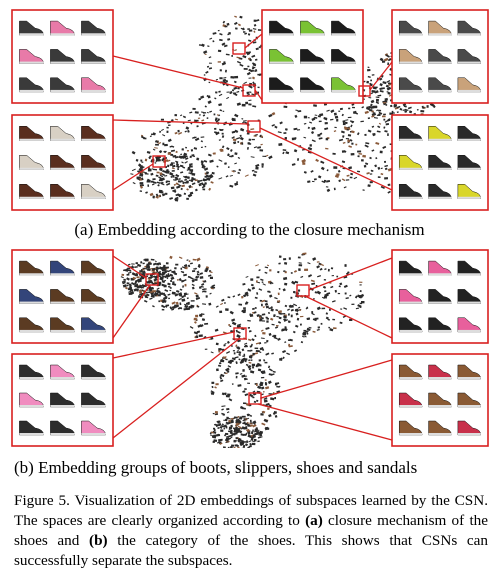 Image resolution: width=499 pixels, height=584 pixels. I want to click on connector-line, so click(350, 274).